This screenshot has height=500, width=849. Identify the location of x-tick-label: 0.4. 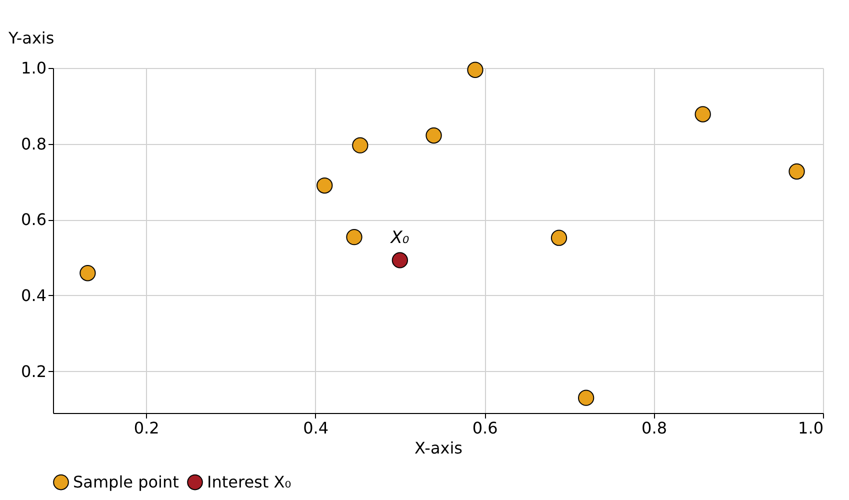
(316, 428).